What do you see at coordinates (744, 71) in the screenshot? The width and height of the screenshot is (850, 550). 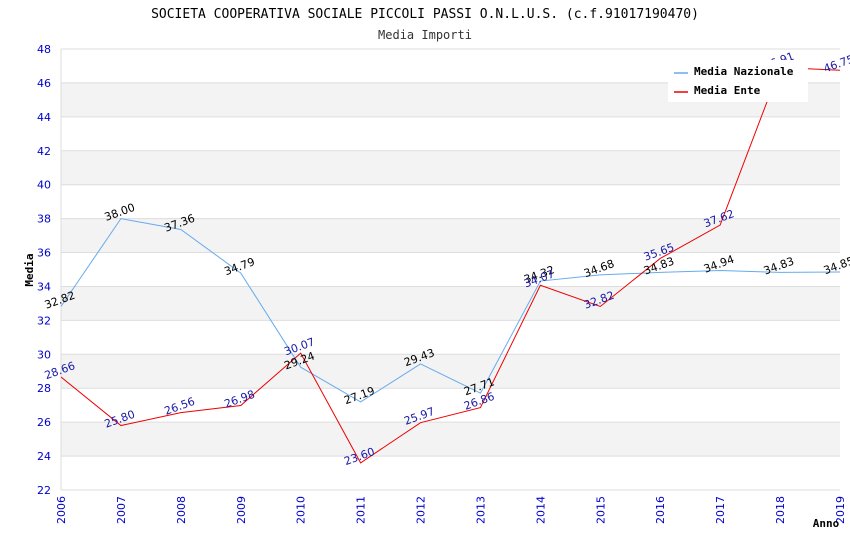 I see `legend-label-media-nazionale: Media Nazionale` at bounding box center [744, 71].